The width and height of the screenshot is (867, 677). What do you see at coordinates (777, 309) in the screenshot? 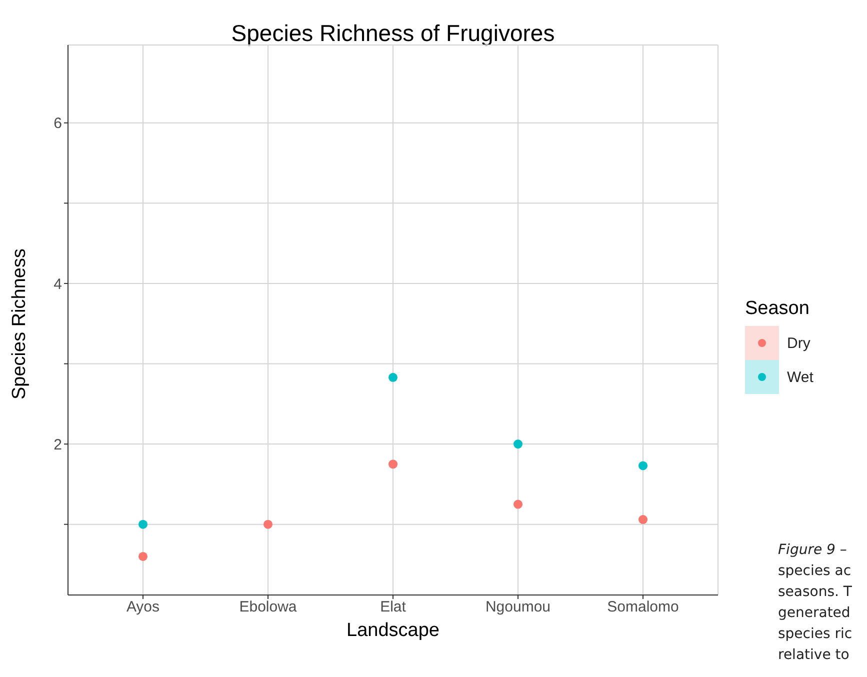
I see `legend-title: Season` at bounding box center [777, 309].